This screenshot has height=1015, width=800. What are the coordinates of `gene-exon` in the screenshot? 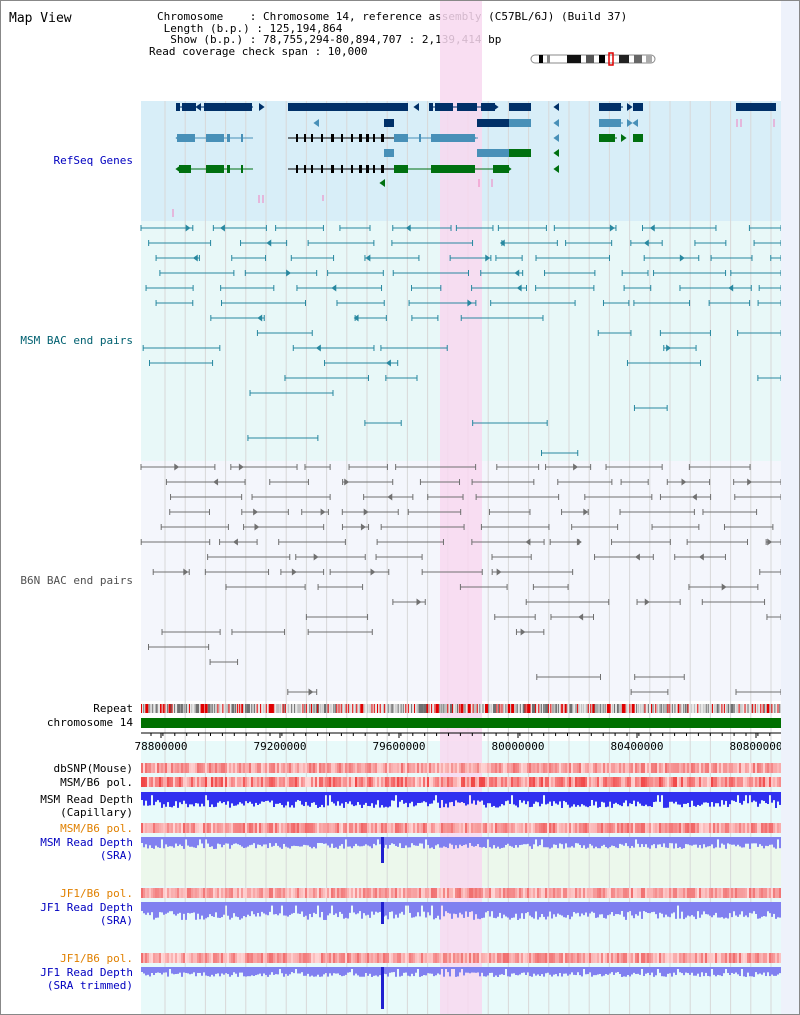 It's located at (367, 169).